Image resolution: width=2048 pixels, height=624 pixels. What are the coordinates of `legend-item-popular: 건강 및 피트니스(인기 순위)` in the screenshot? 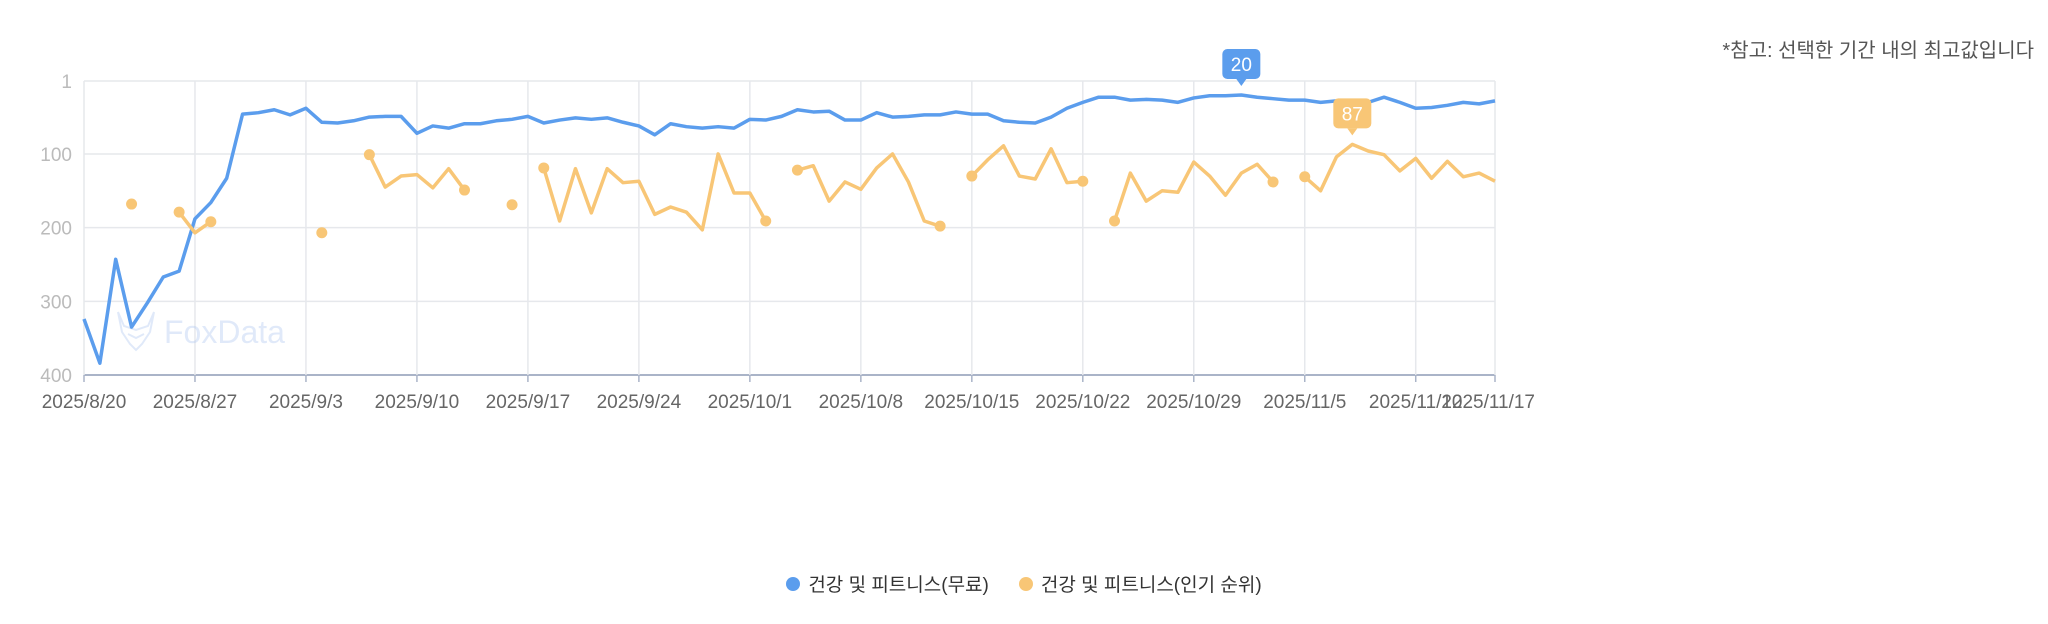 It's located at (1140, 583).